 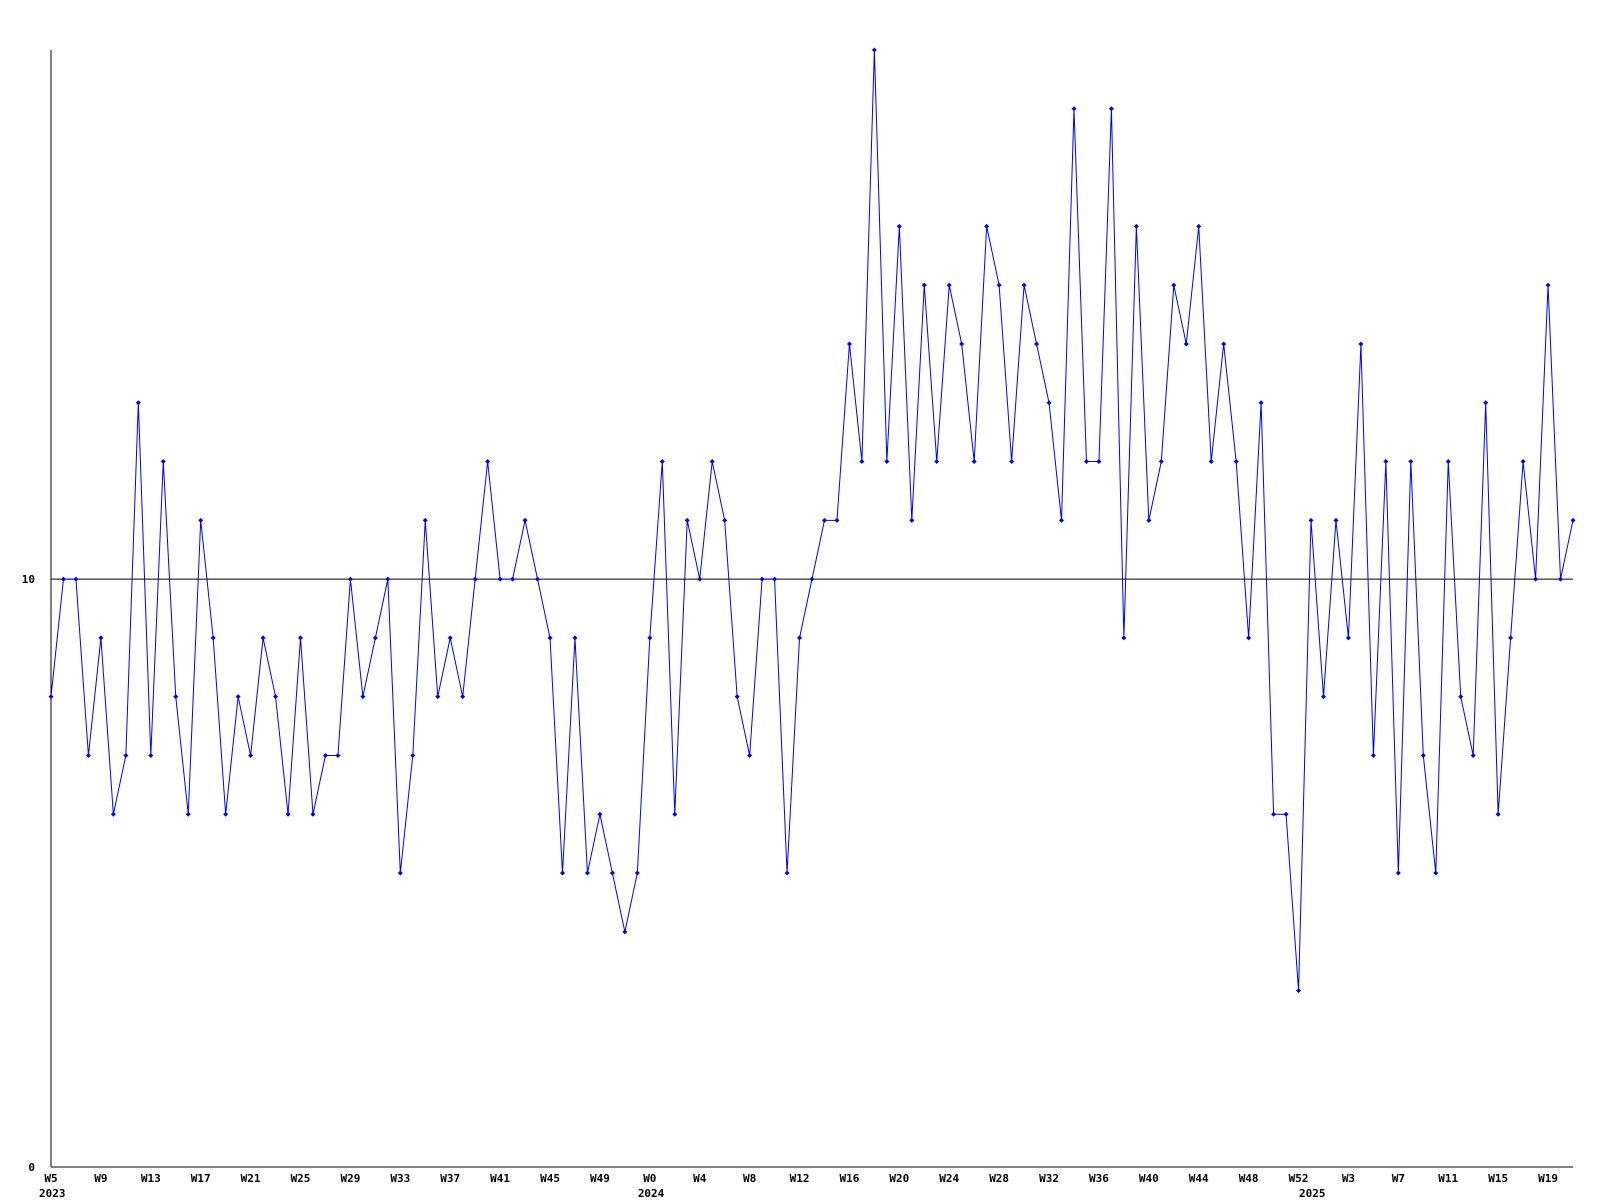 What do you see at coordinates (301, 1178) in the screenshot?
I see `x-tick-label: W25` at bounding box center [301, 1178].